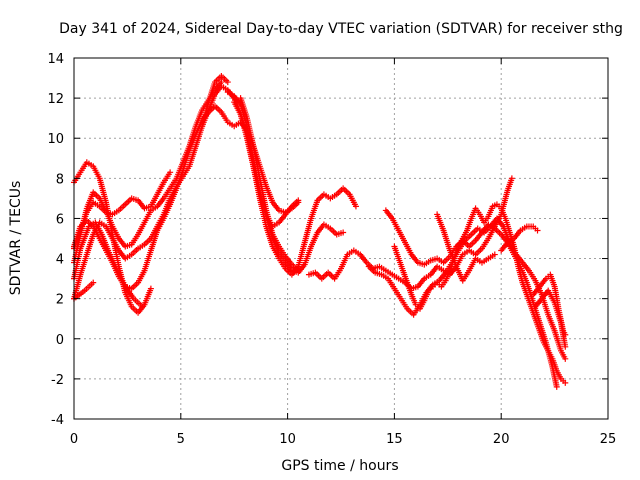  I want to click on x-tick-label: 20, so click(501, 439).